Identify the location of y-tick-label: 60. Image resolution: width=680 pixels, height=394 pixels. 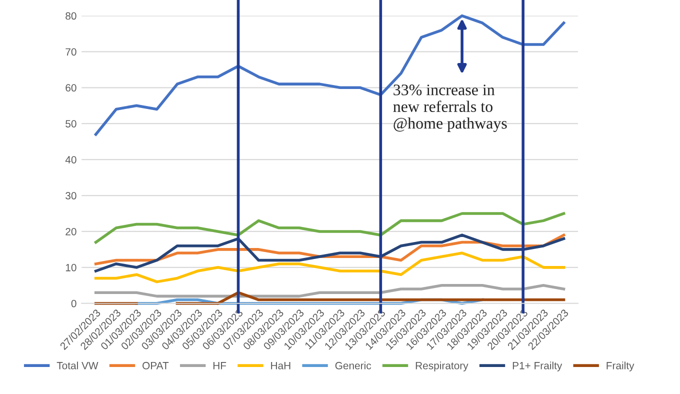
(71, 88).